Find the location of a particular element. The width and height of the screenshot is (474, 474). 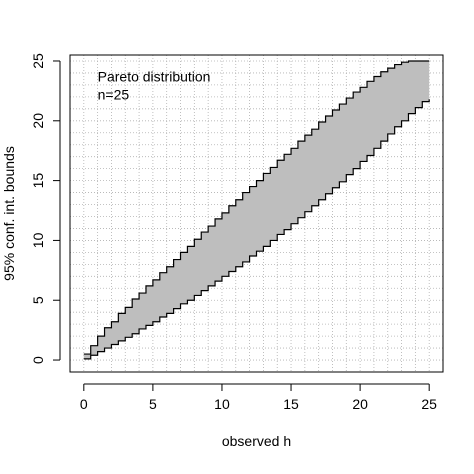

y-tick-label: 15 is located at coordinates (38, 181).